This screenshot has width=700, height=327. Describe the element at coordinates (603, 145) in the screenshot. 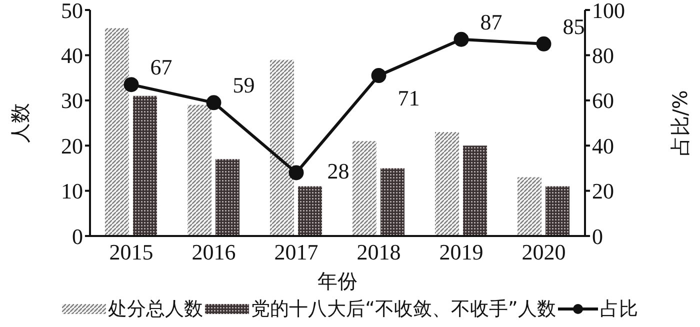

I see `y2-tick-label: 40` at that location.